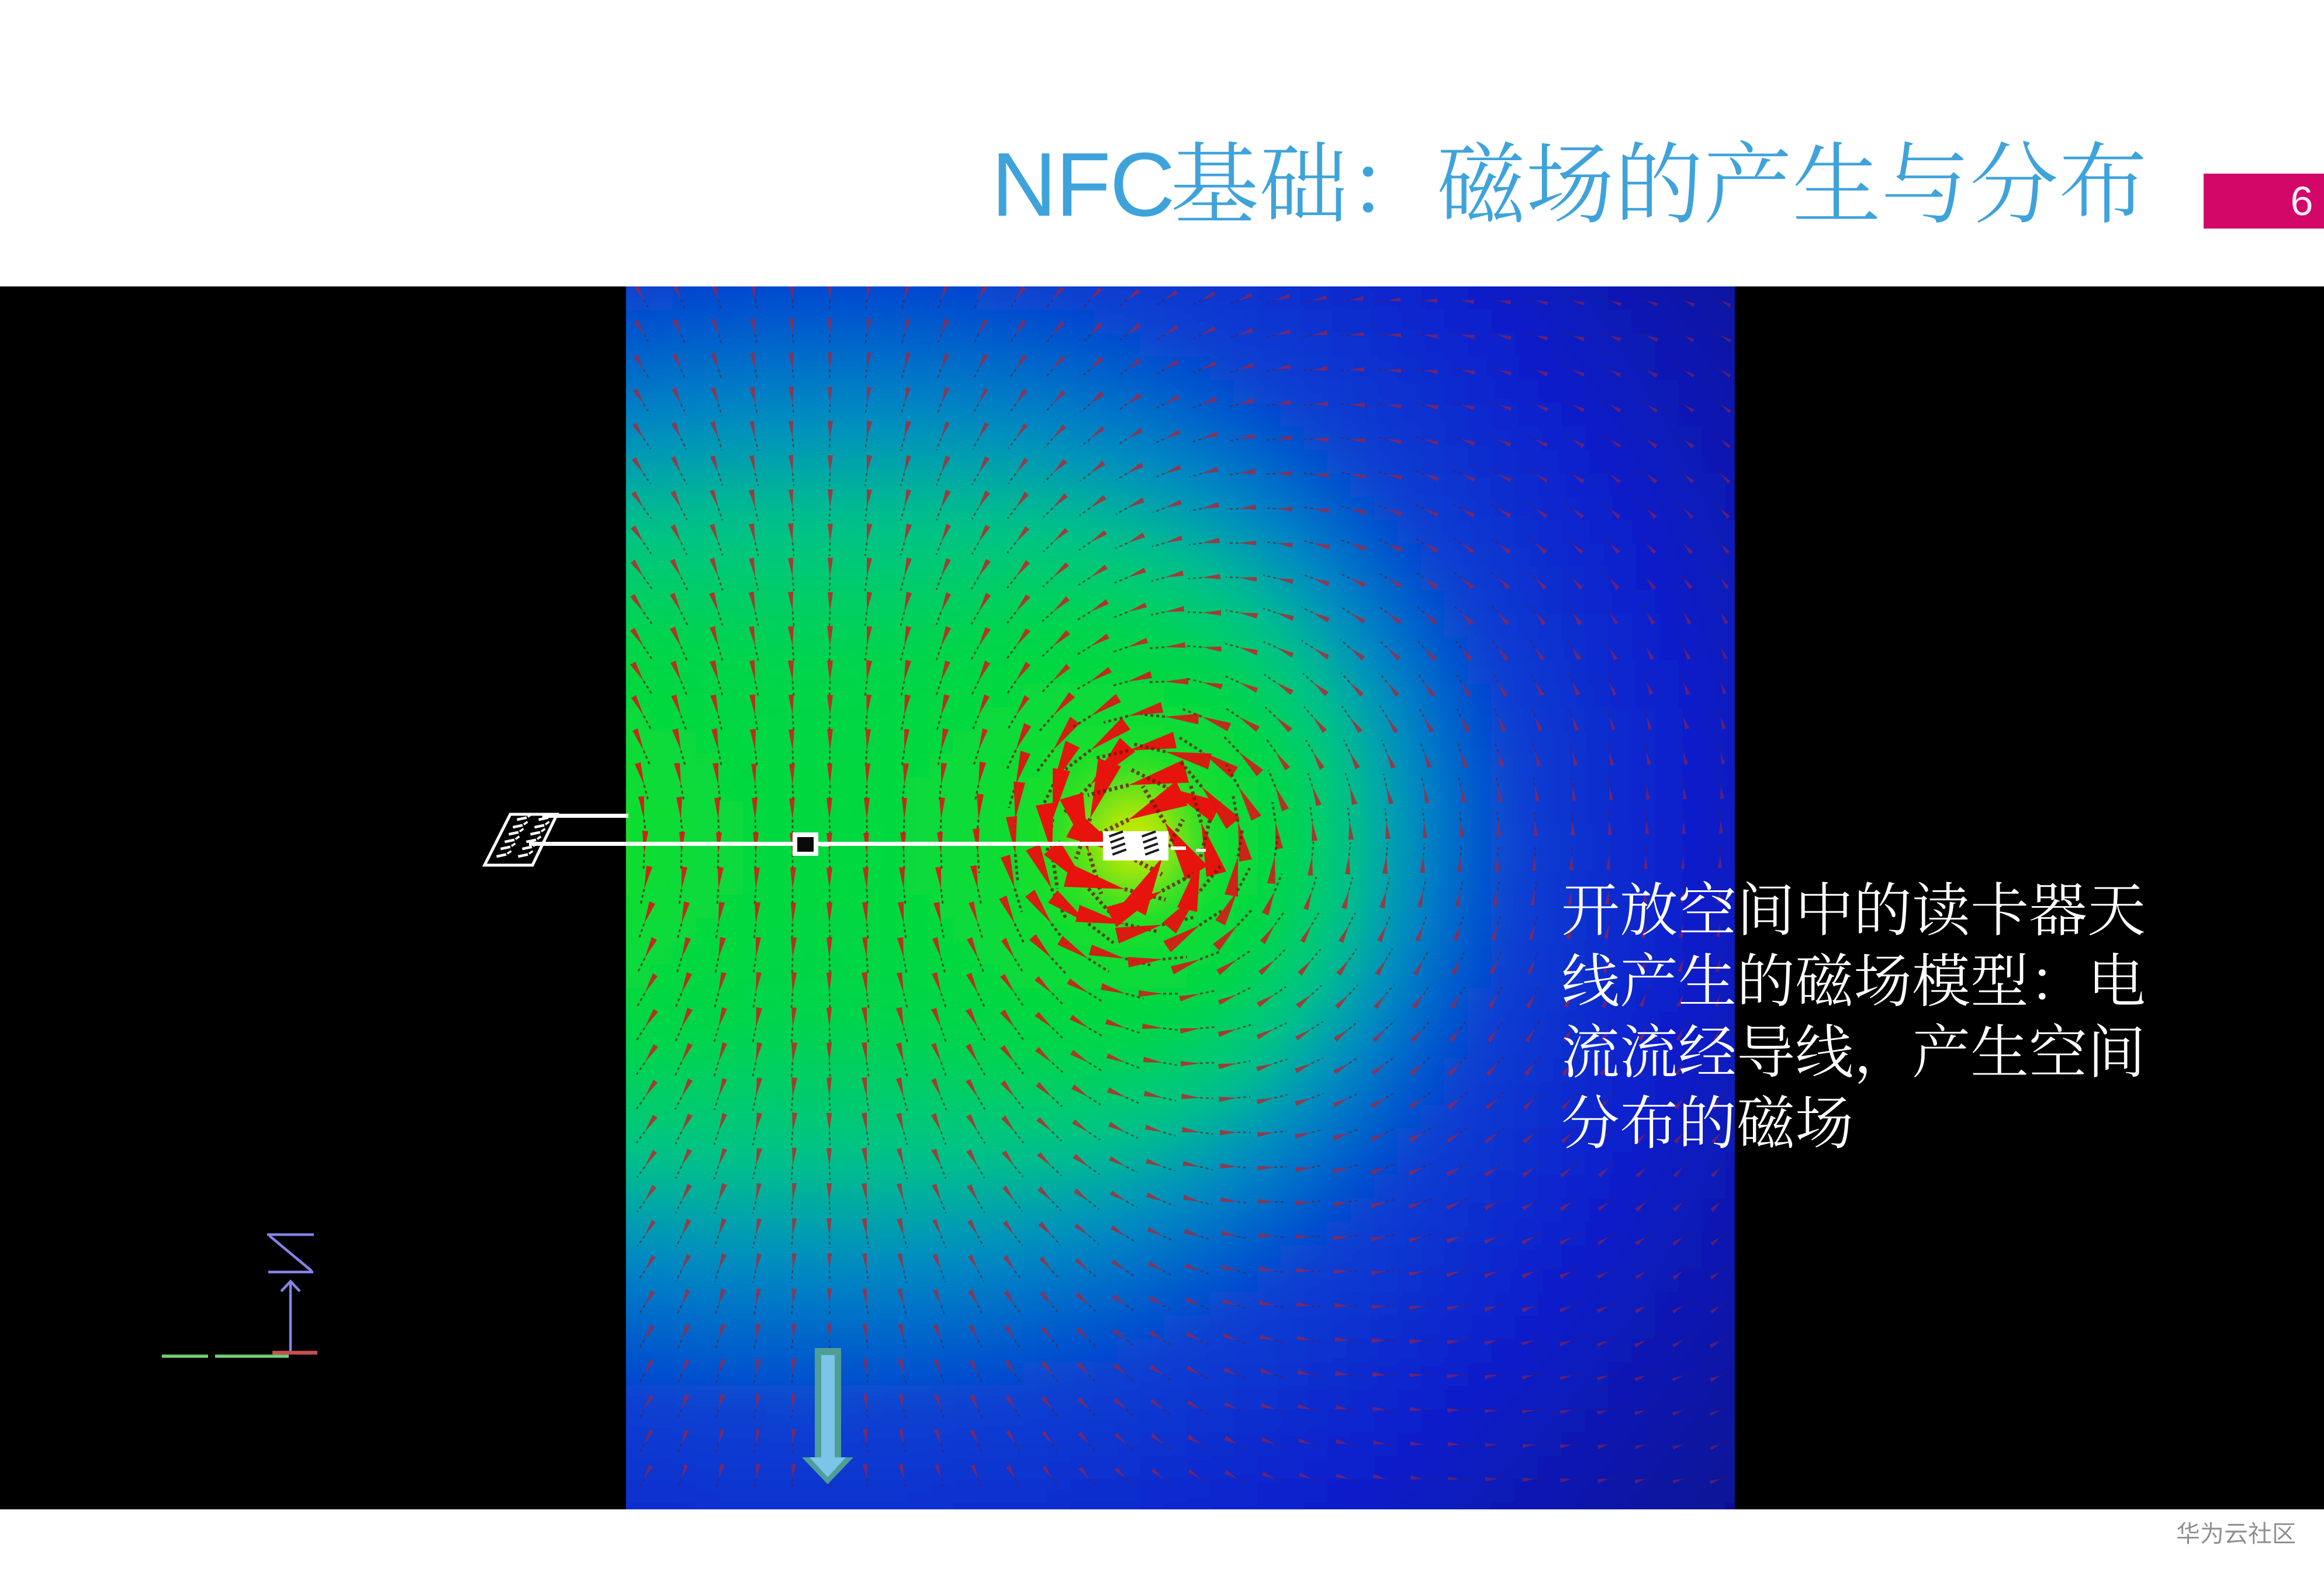  I want to click on svg-text: NFC, so click(1082, 184).